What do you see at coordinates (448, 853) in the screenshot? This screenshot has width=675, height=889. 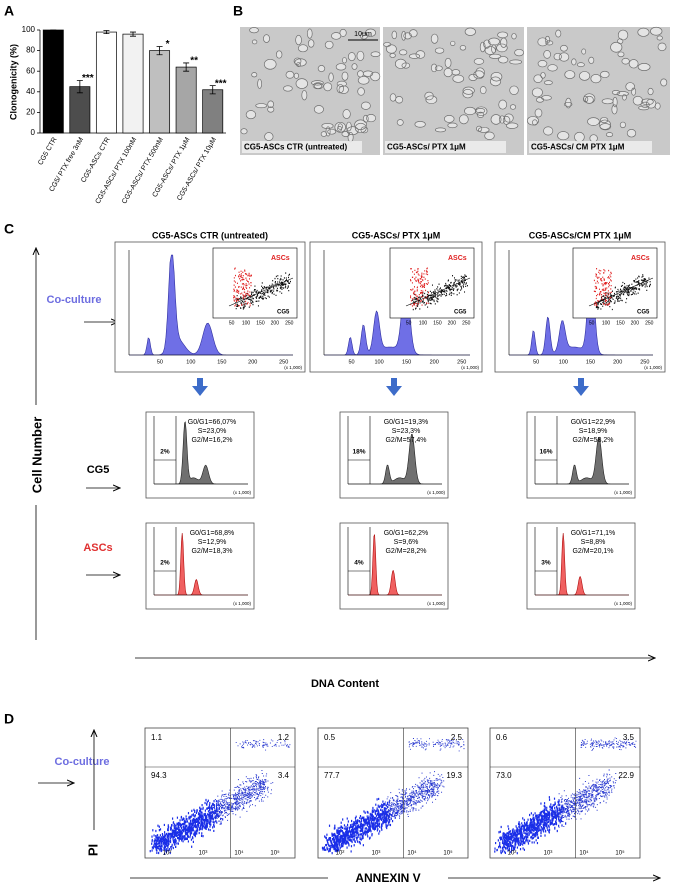 I see `axis-tick-label: 10⁵` at bounding box center [448, 853].